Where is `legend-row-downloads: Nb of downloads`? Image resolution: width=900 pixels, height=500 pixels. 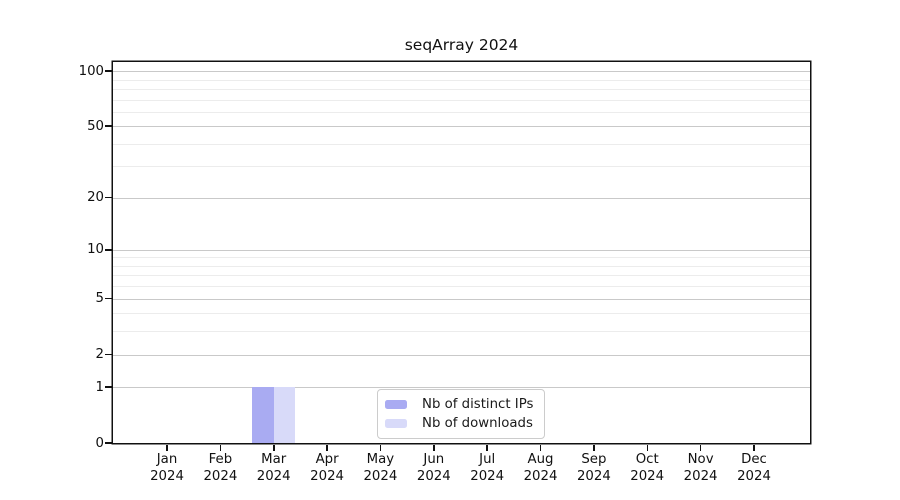 legend-row-downloads: Nb of downloads is located at coordinates (464, 423).